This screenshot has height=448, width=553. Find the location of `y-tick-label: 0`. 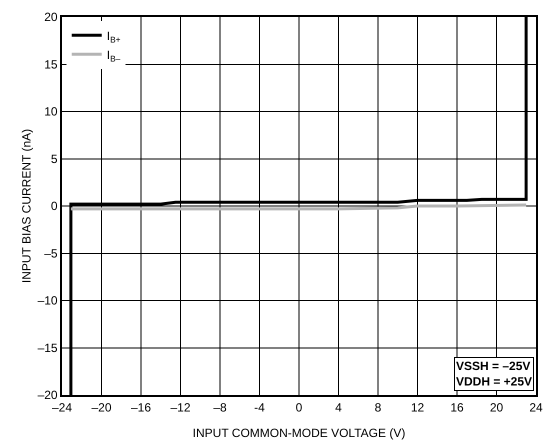

y-tick-label: 0 is located at coordinates (54, 206).